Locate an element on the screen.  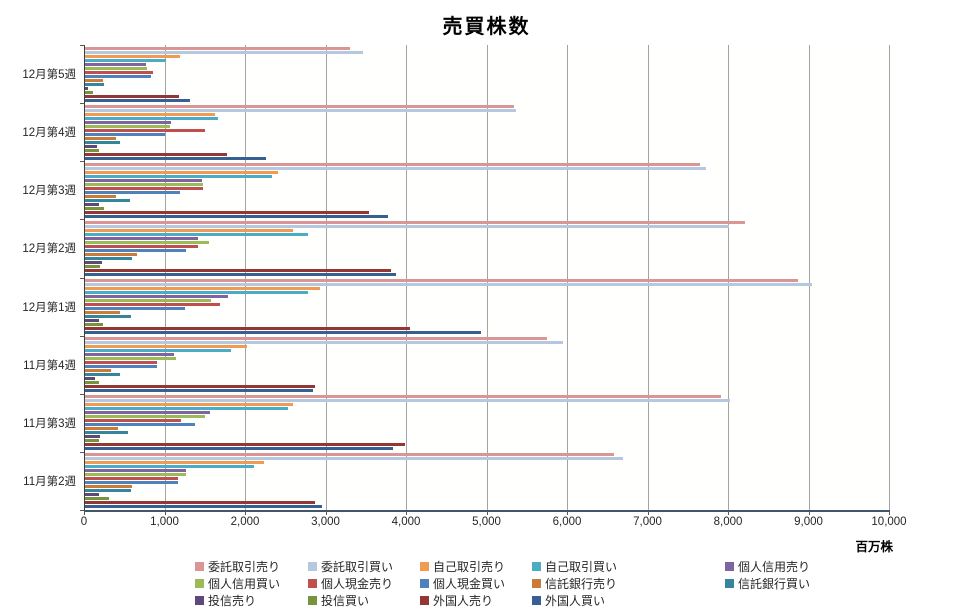
legend-item-個人現金売り: 個人現金売り is located at coordinates (350, 583).